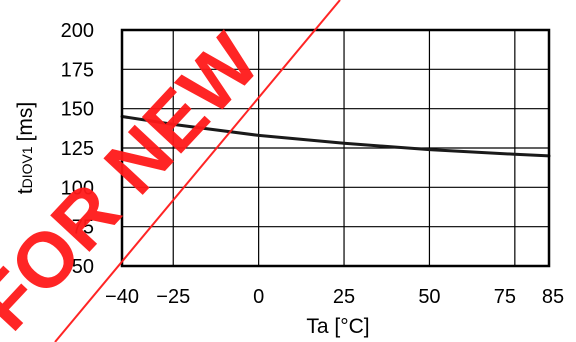 The width and height of the screenshot is (576, 342). I want to click on y-axis-title-sub: DIOV1, so click(27, 167).